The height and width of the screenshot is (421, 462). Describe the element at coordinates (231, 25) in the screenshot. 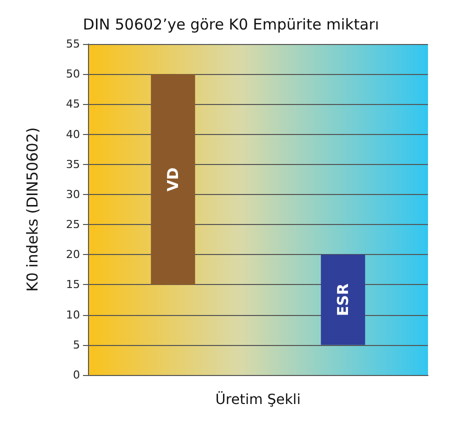

I see `chart-title: DIN 50602’ye göre K0 Empürite miktarı` at that location.